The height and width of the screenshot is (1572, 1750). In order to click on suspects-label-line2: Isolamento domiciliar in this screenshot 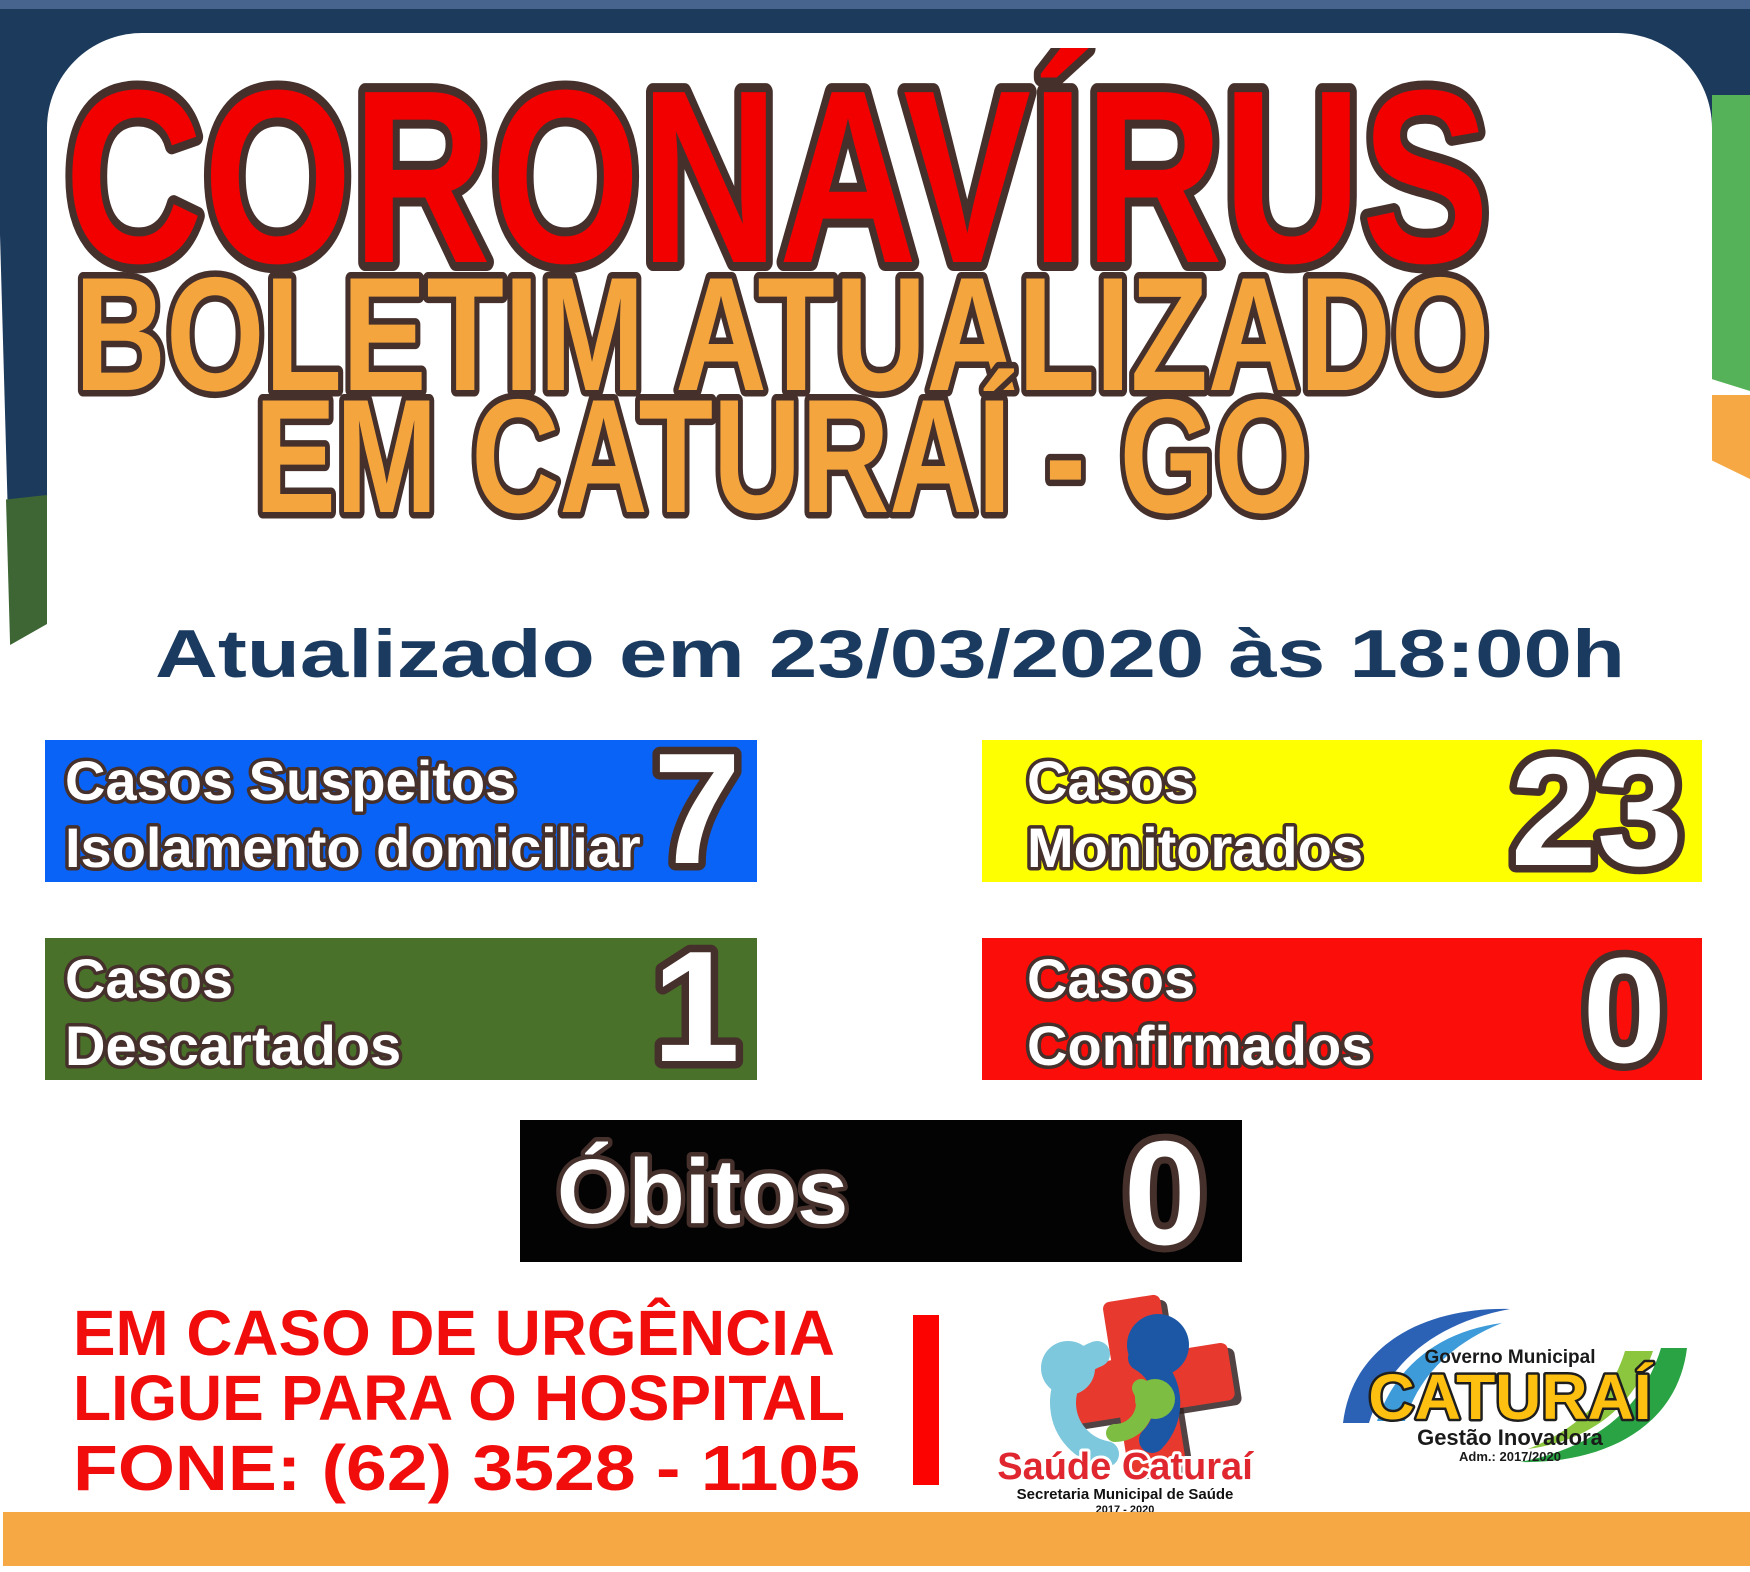, I will do `click(353, 847)`.